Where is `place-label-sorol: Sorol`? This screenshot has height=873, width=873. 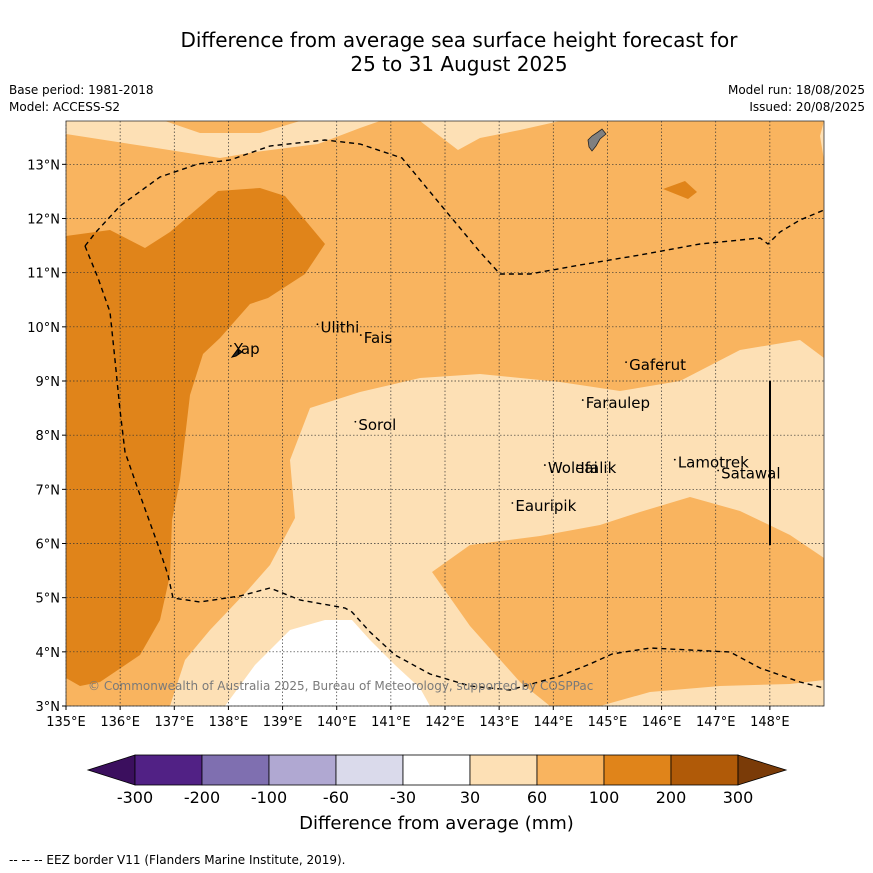
place-label-sorol: Sorol is located at coordinates (377, 425).